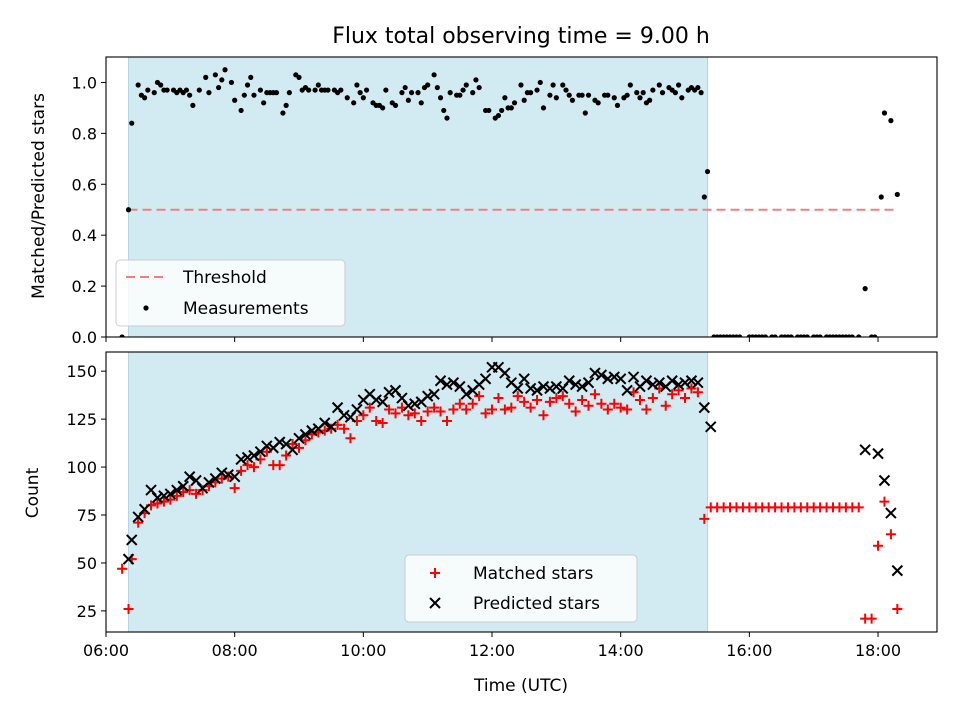  What do you see at coordinates (230, 293) in the screenshot?
I see `legend-box` at bounding box center [230, 293].